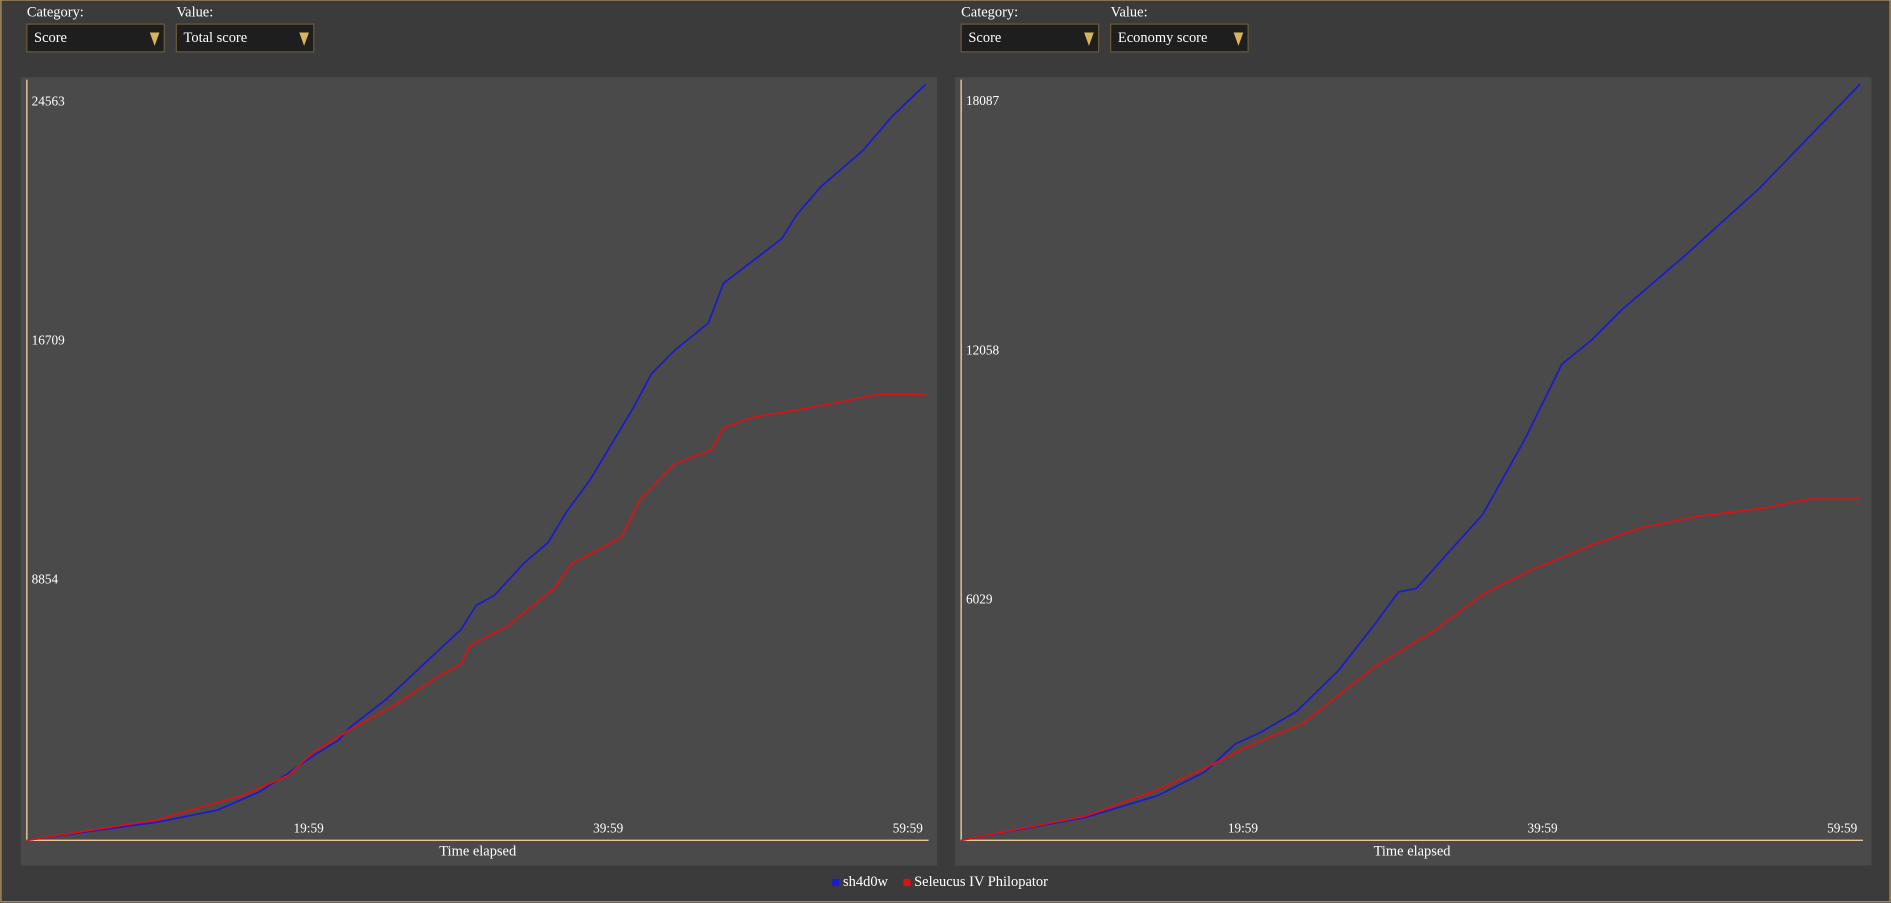  Describe the element at coordinates (866, 882) in the screenshot. I see `legend-label: sh4d0w` at that location.